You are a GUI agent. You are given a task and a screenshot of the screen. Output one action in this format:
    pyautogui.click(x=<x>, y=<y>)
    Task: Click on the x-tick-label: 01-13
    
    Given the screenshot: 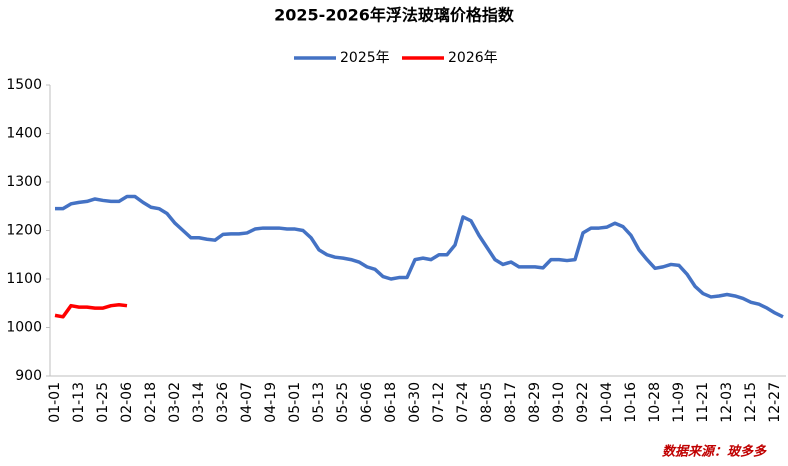 What is the action you would take?
    pyautogui.click(x=79, y=402)
    